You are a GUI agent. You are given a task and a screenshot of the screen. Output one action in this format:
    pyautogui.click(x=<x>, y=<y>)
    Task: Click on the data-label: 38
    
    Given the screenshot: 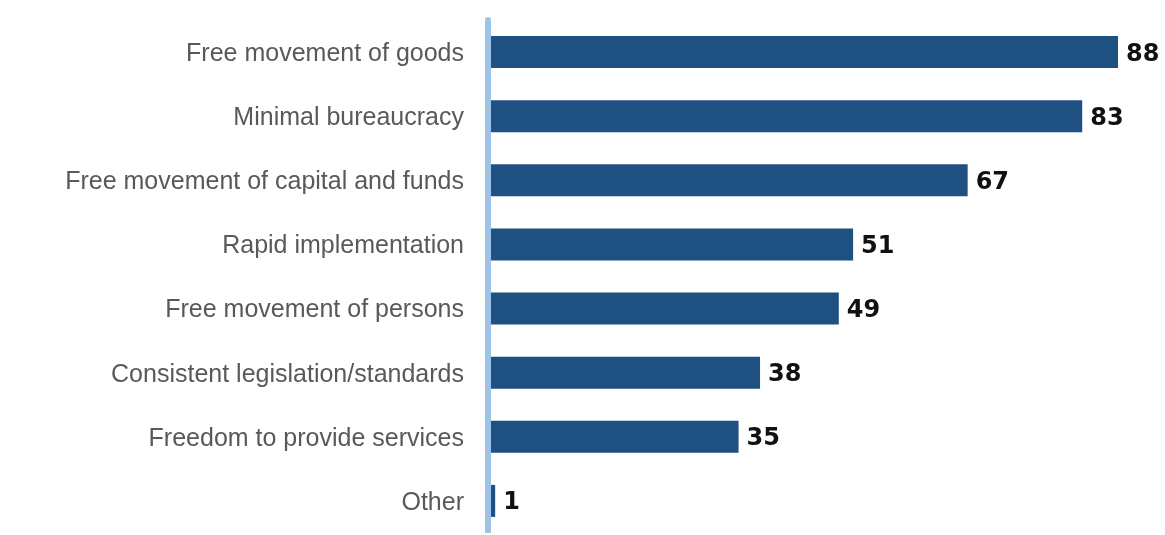 What is the action you would take?
    pyautogui.click(x=785, y=373)
    